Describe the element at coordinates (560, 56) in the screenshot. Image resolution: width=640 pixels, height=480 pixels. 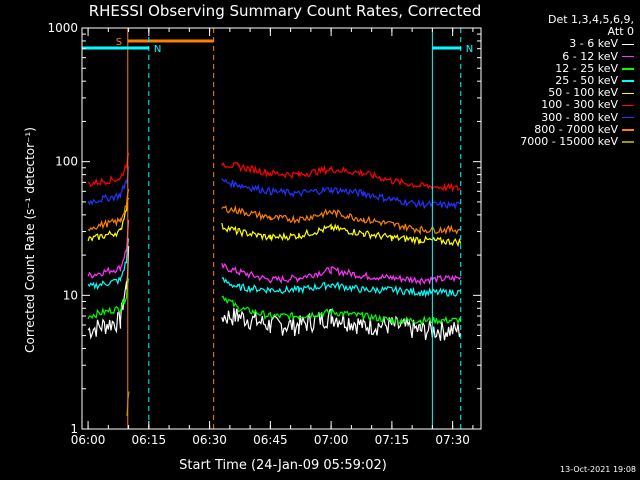
I see `legend-entry: 6 - 12 keV` at that location.